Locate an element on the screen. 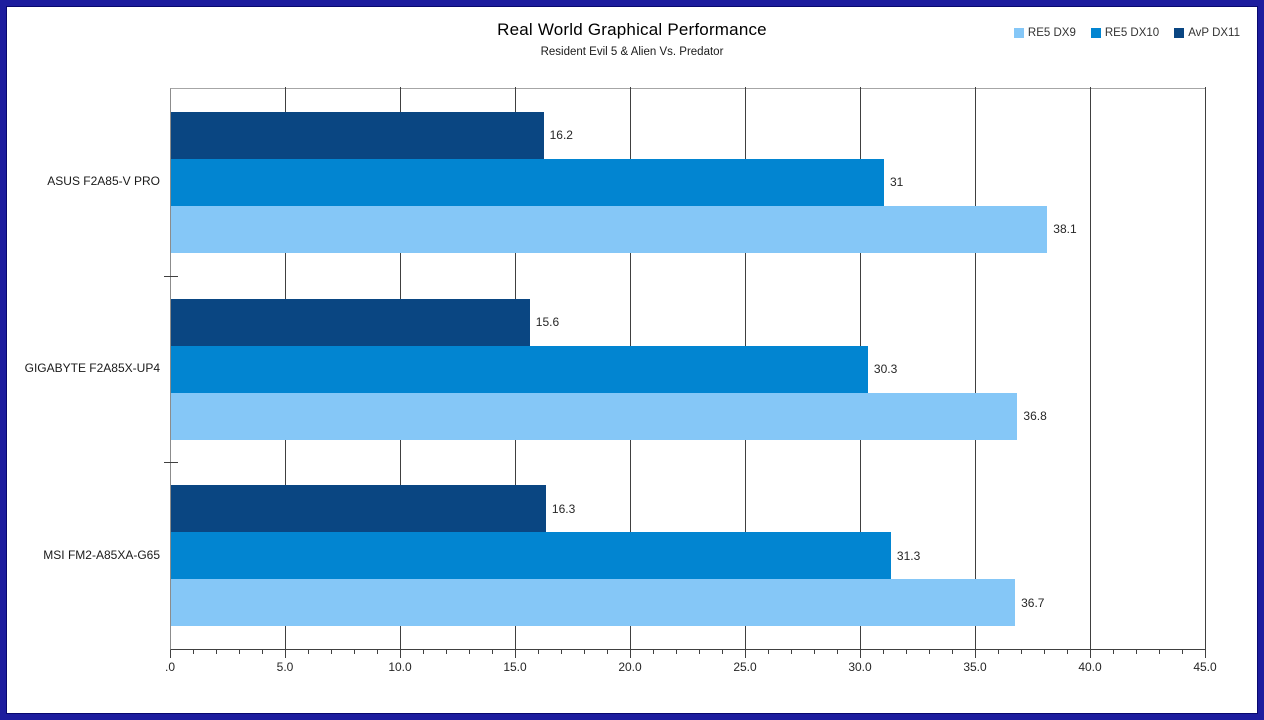 This screenshot has height=720, width=1264. bar-value-label: 36.8 is located at coordinates (1035, 416).